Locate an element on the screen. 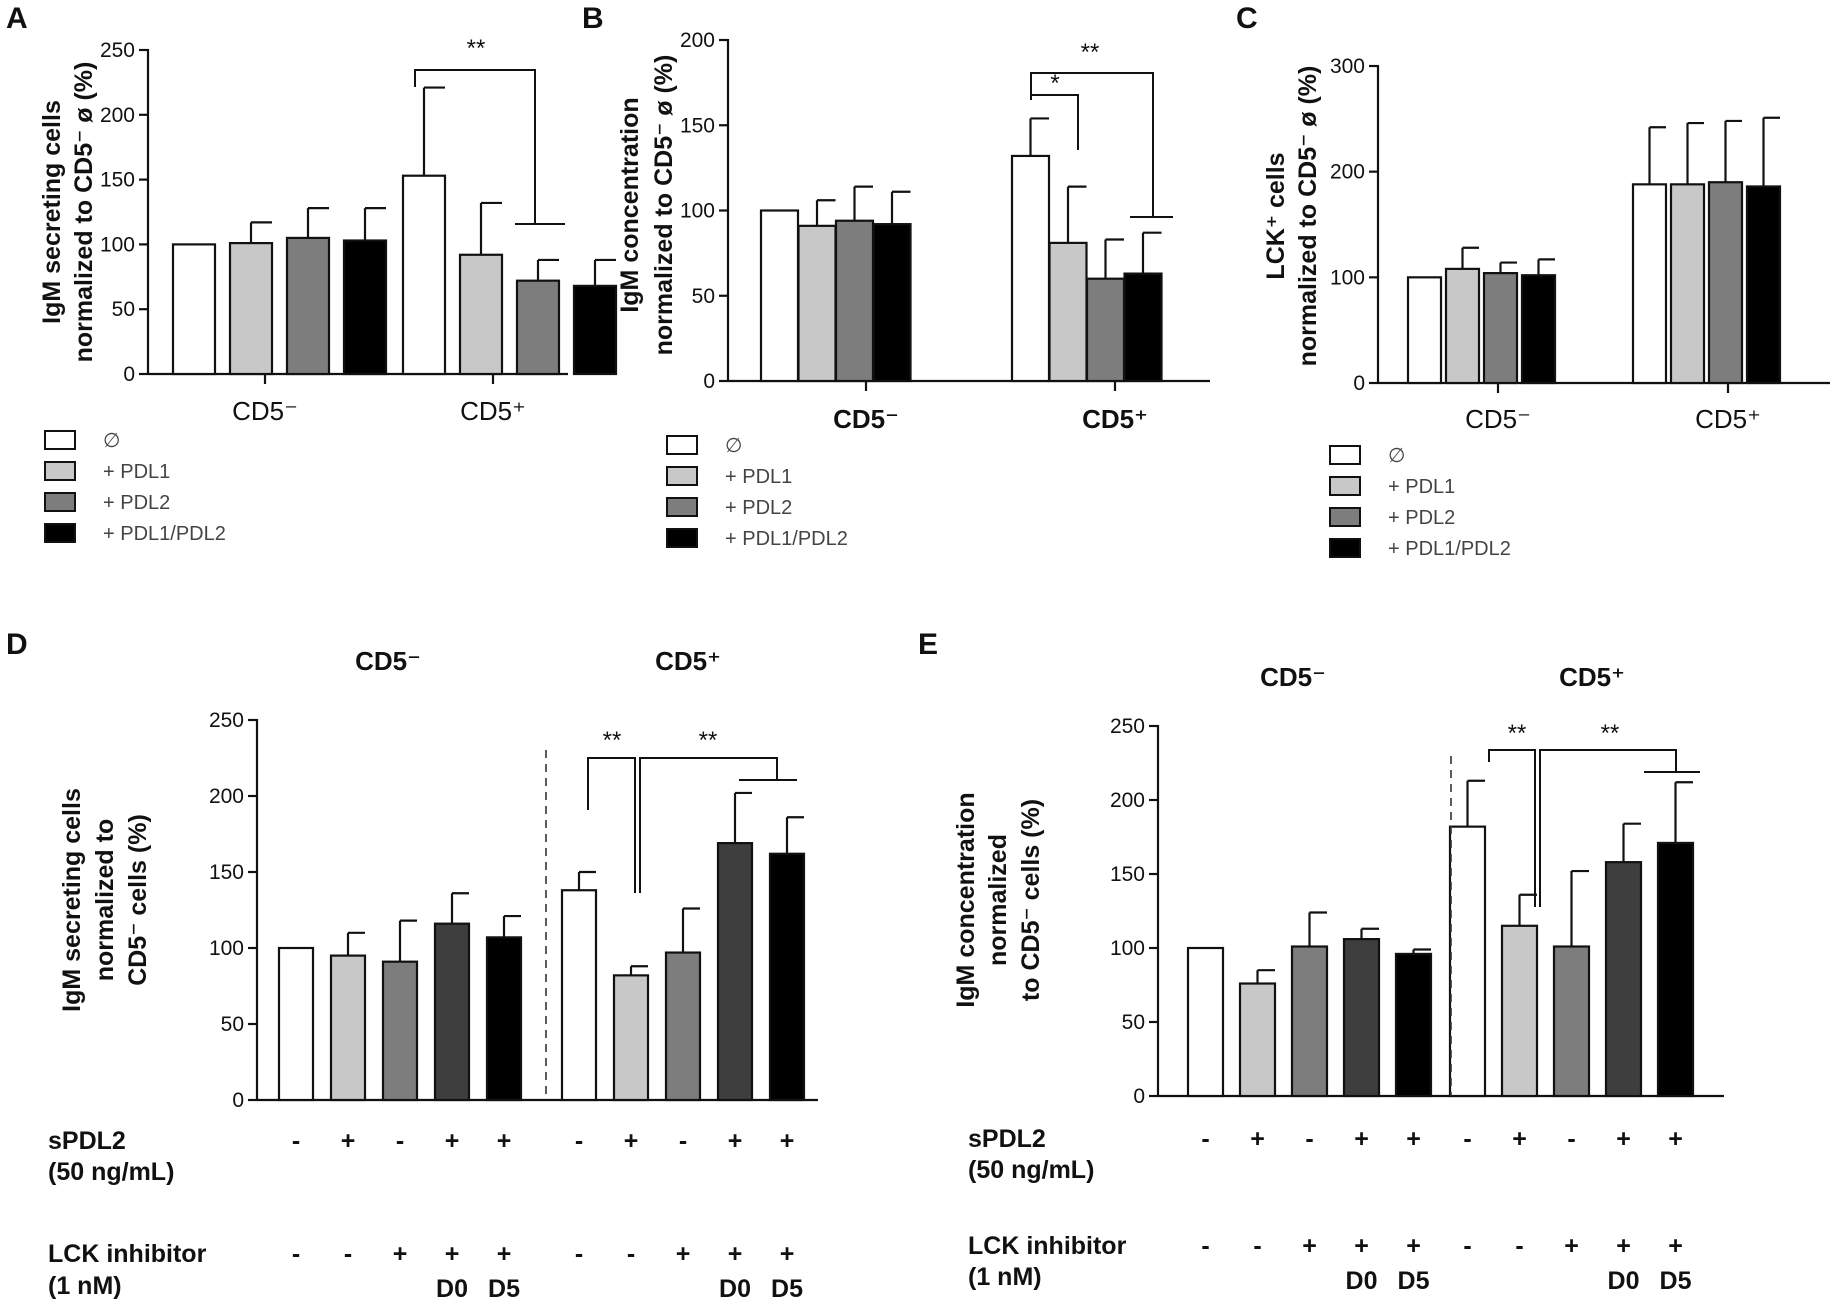  chart-a-y-axis-title: normalized to CD5⁻ ø (%) is located at coordinates (84, 212).